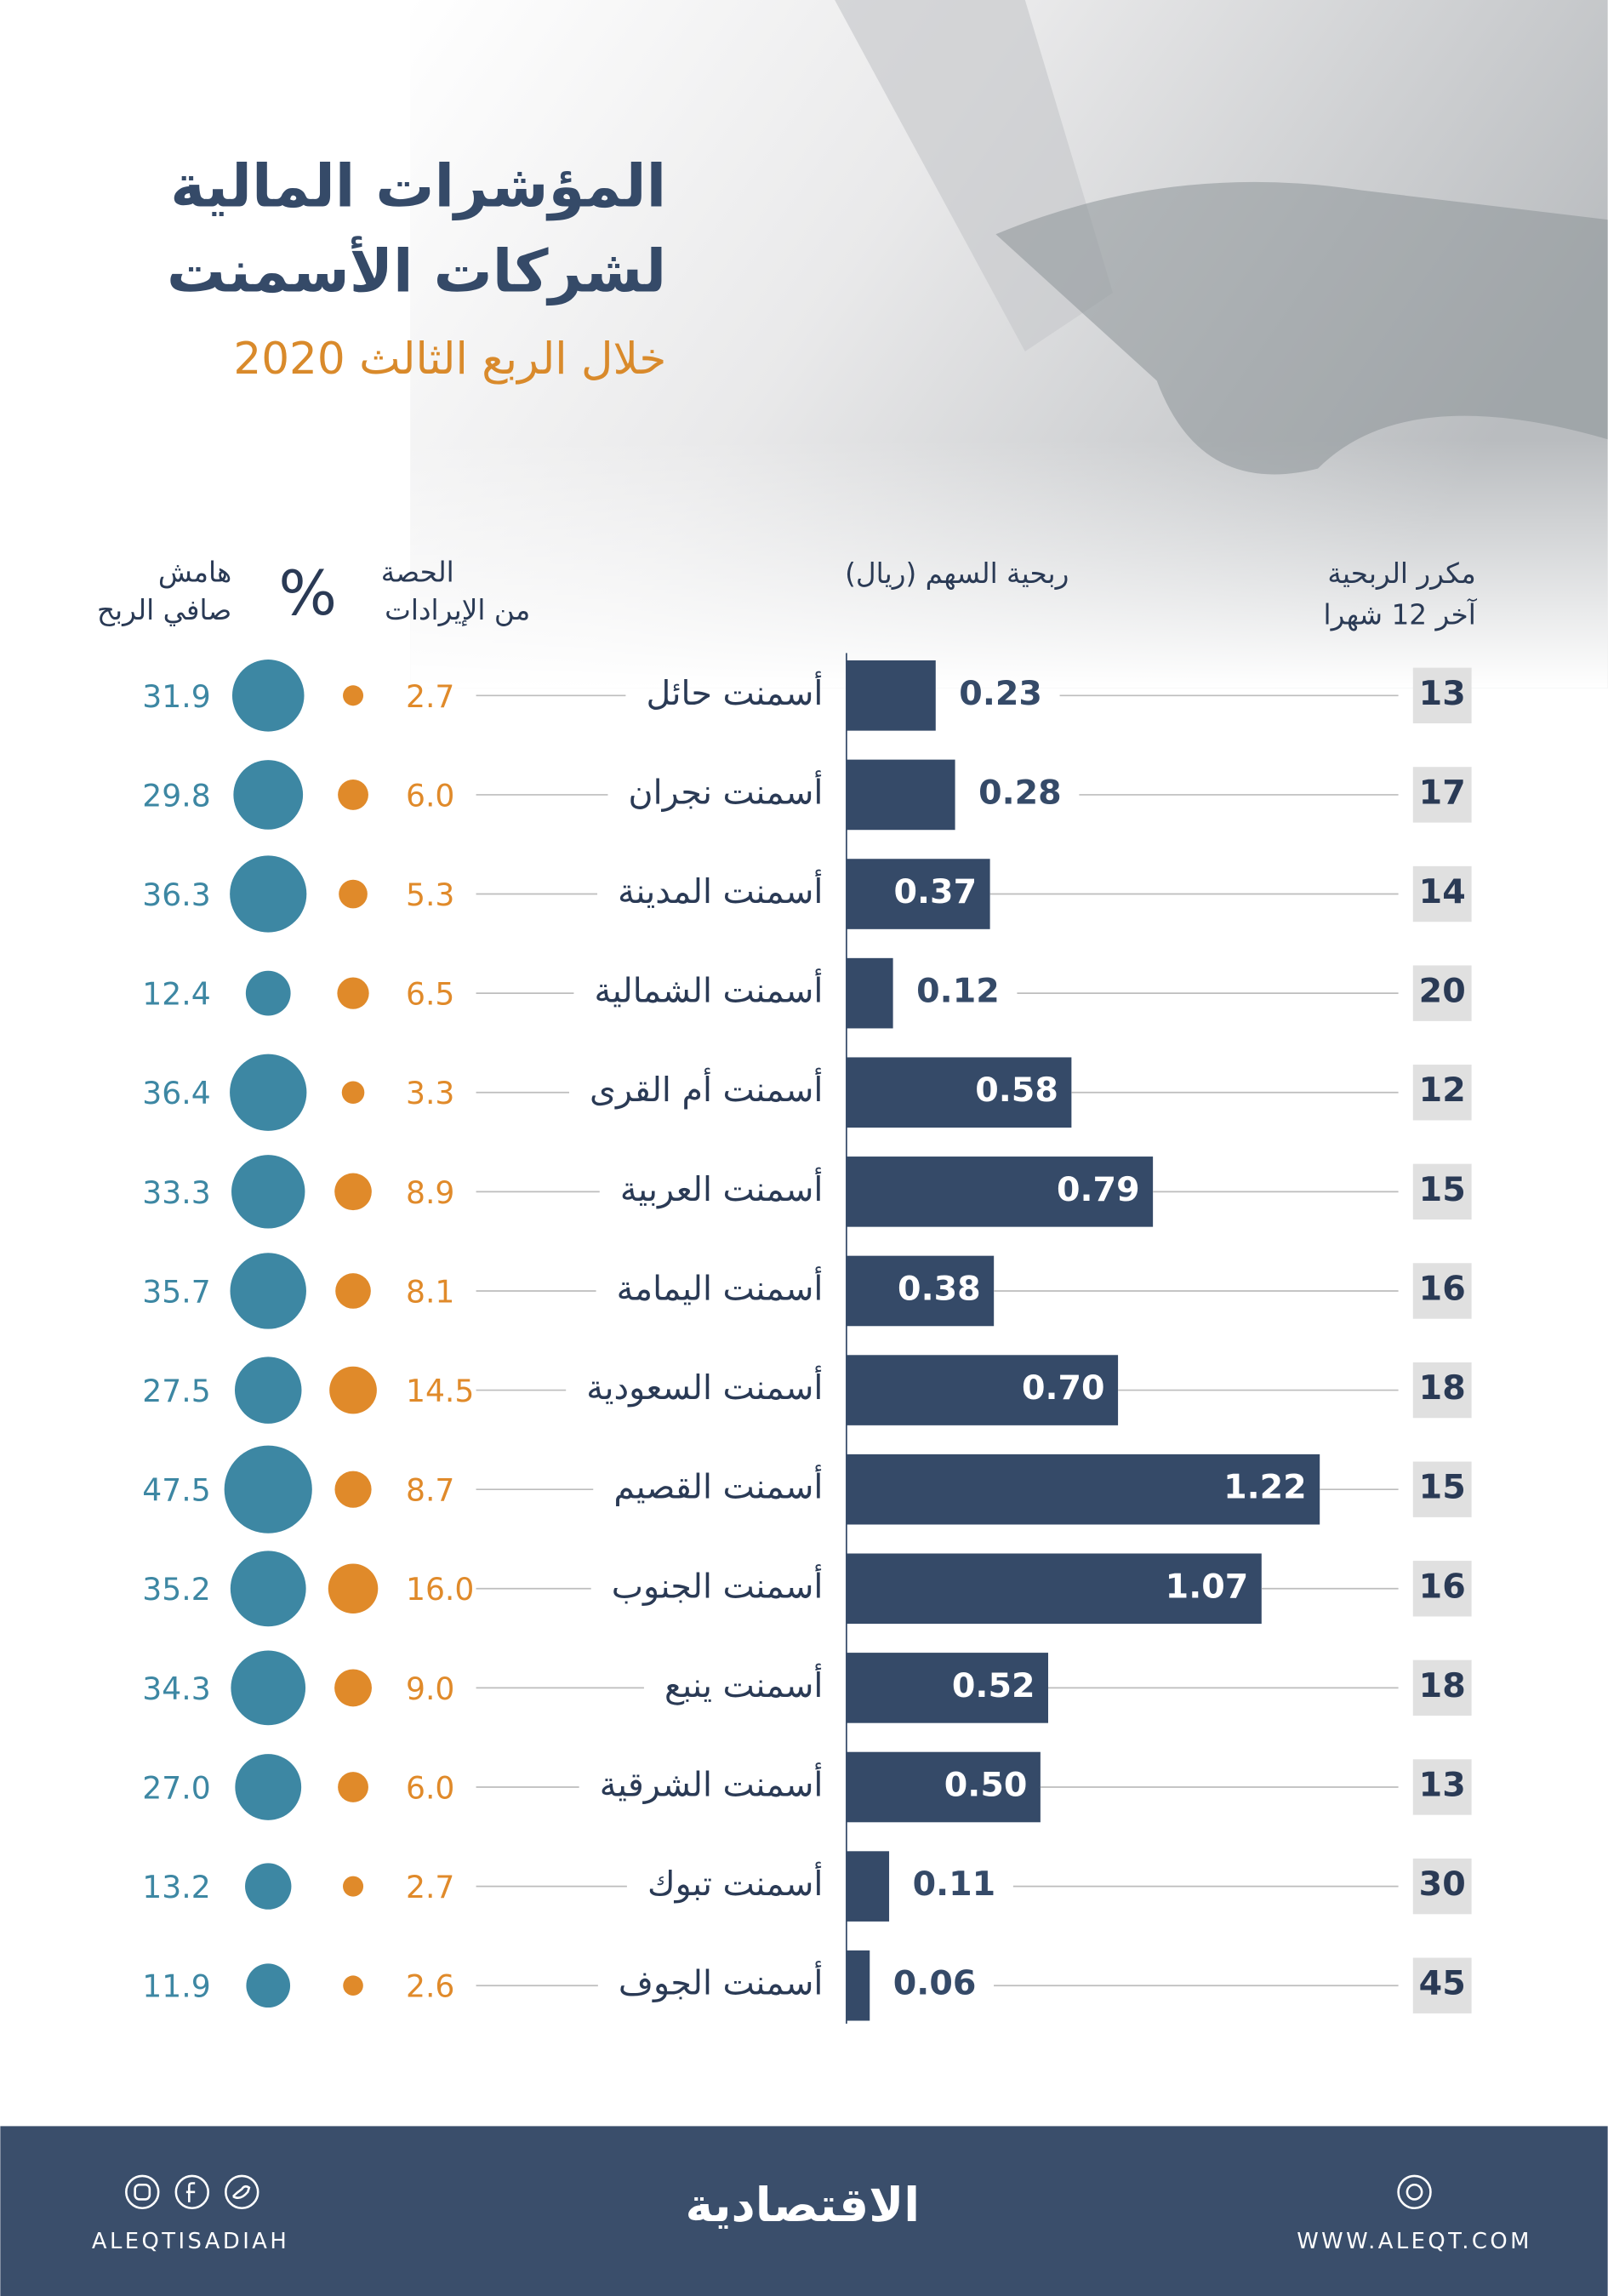  Describe the element at coordinates (430, 796) in the screenshot. I see `bubble-value-label: 6.0` at that location.